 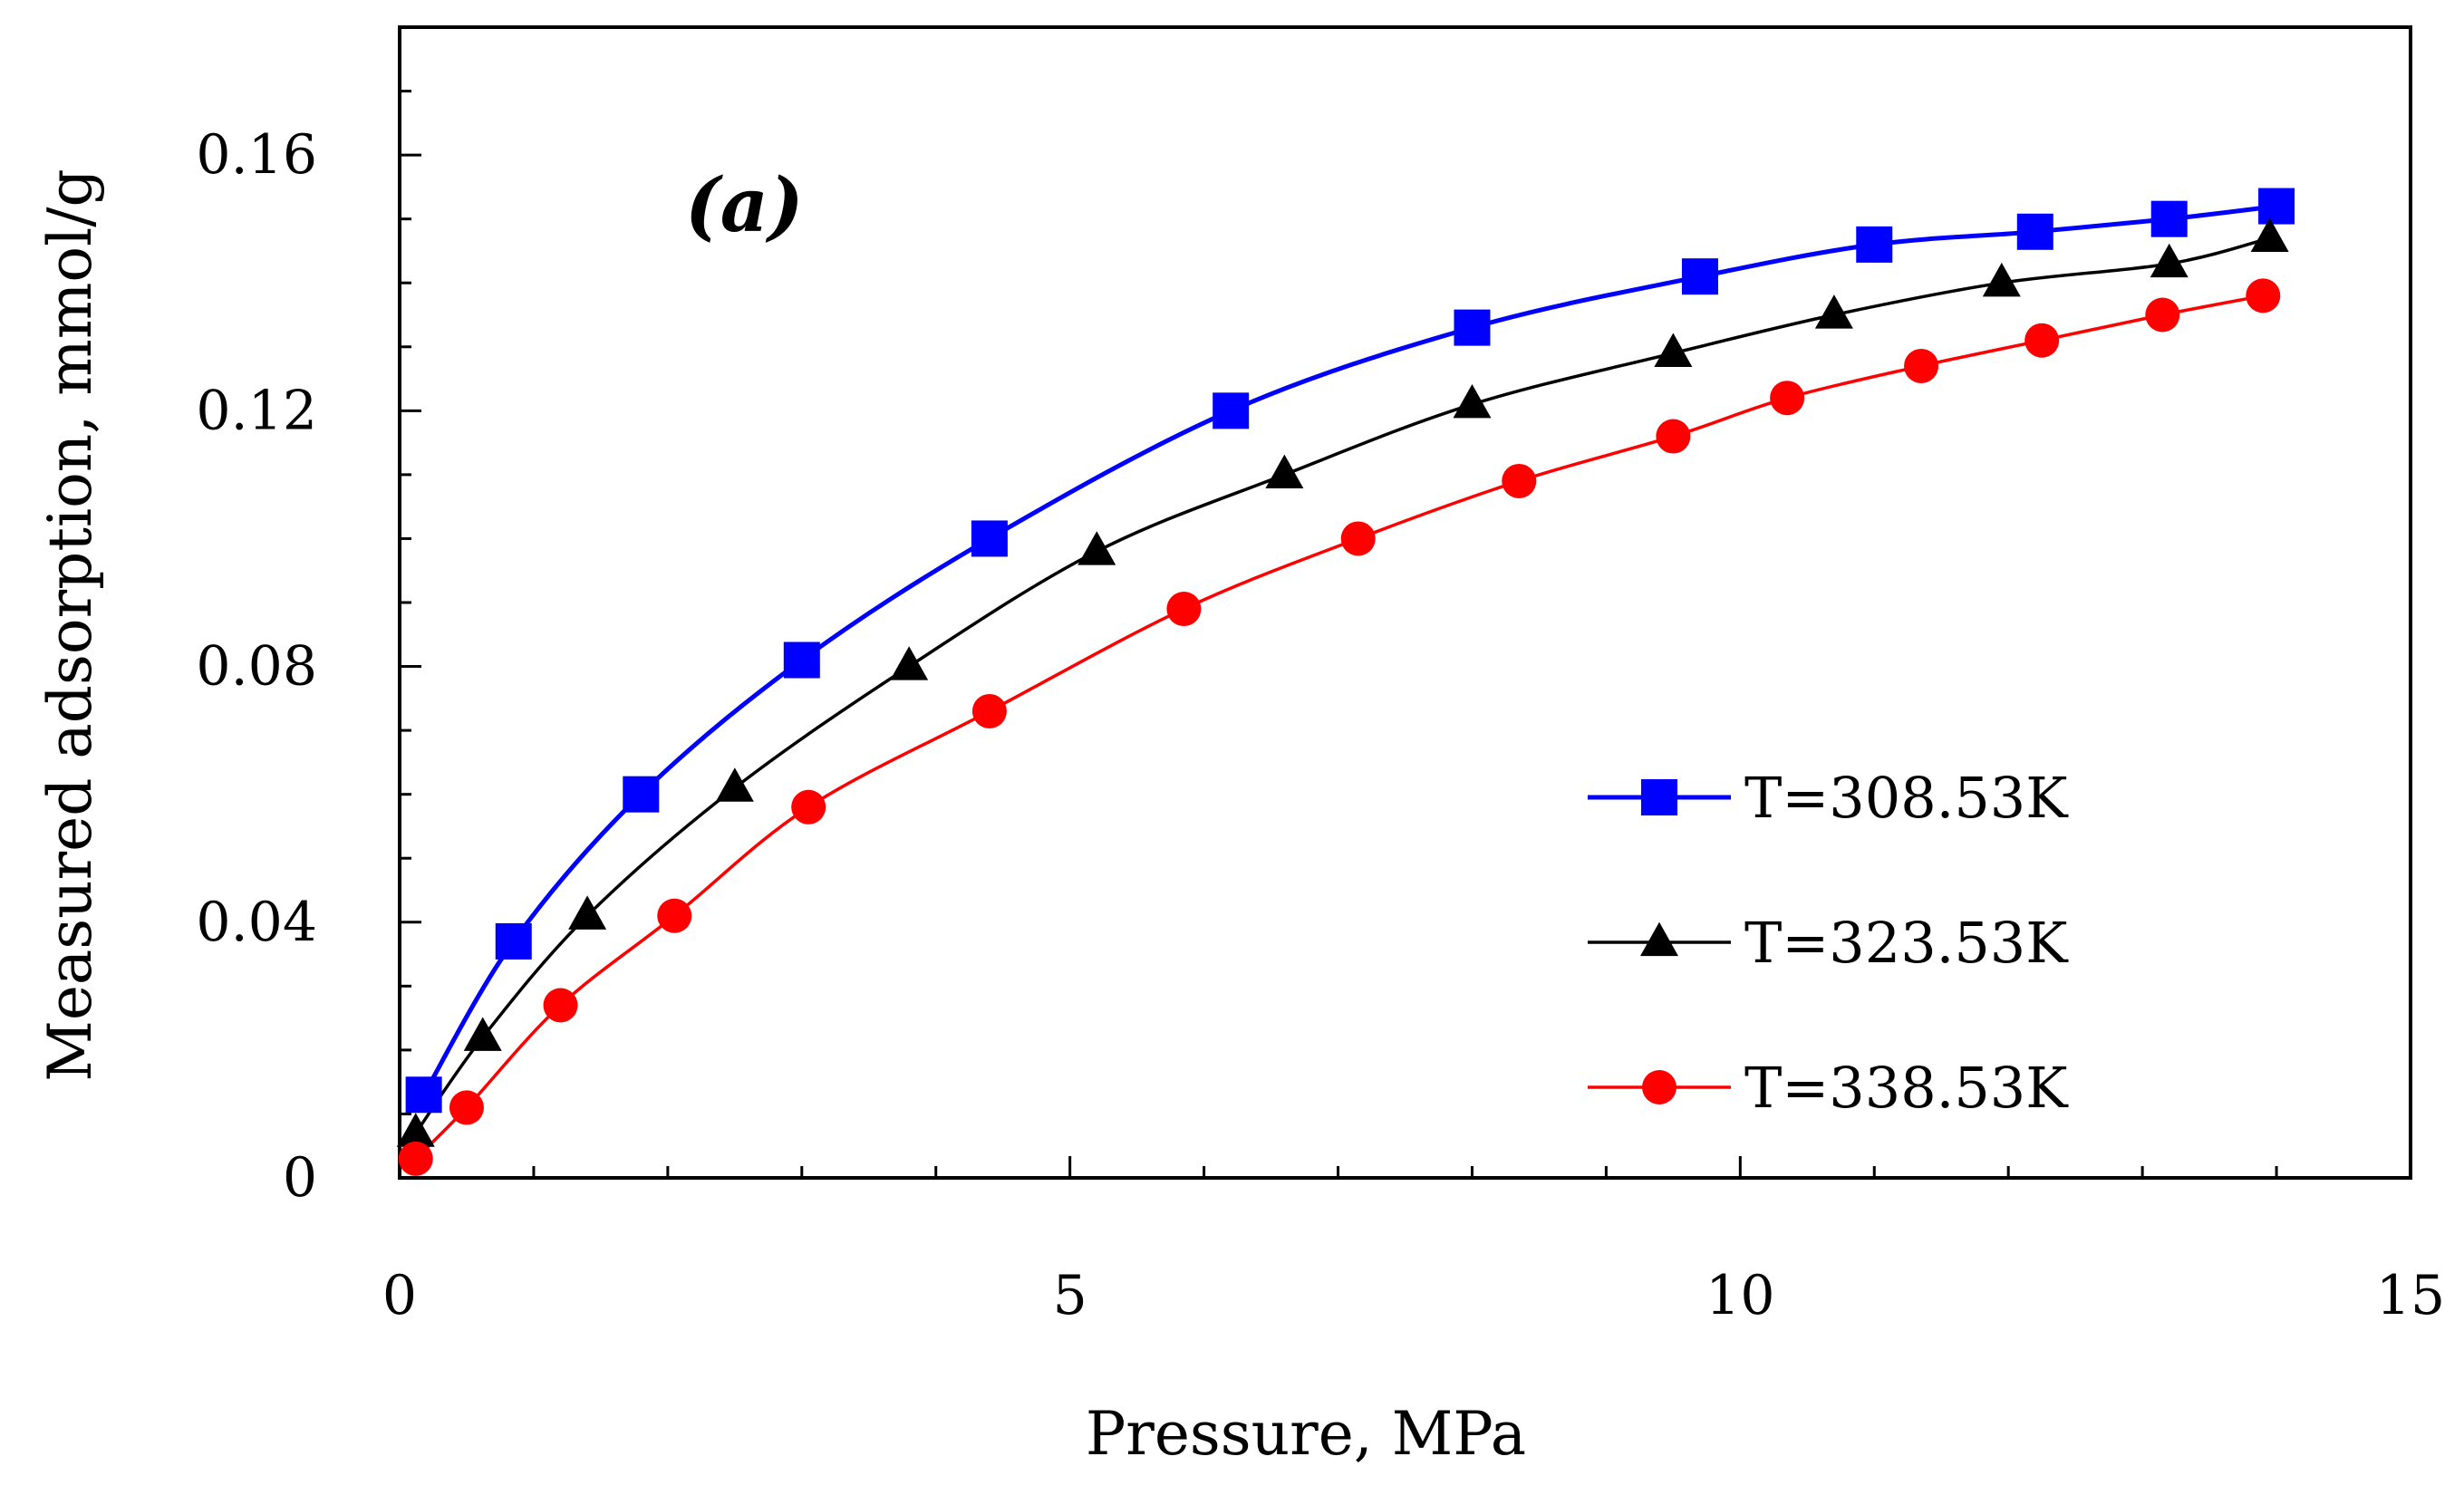 I want to click on legend-marker-circle, so click(x=1659, y=1087).